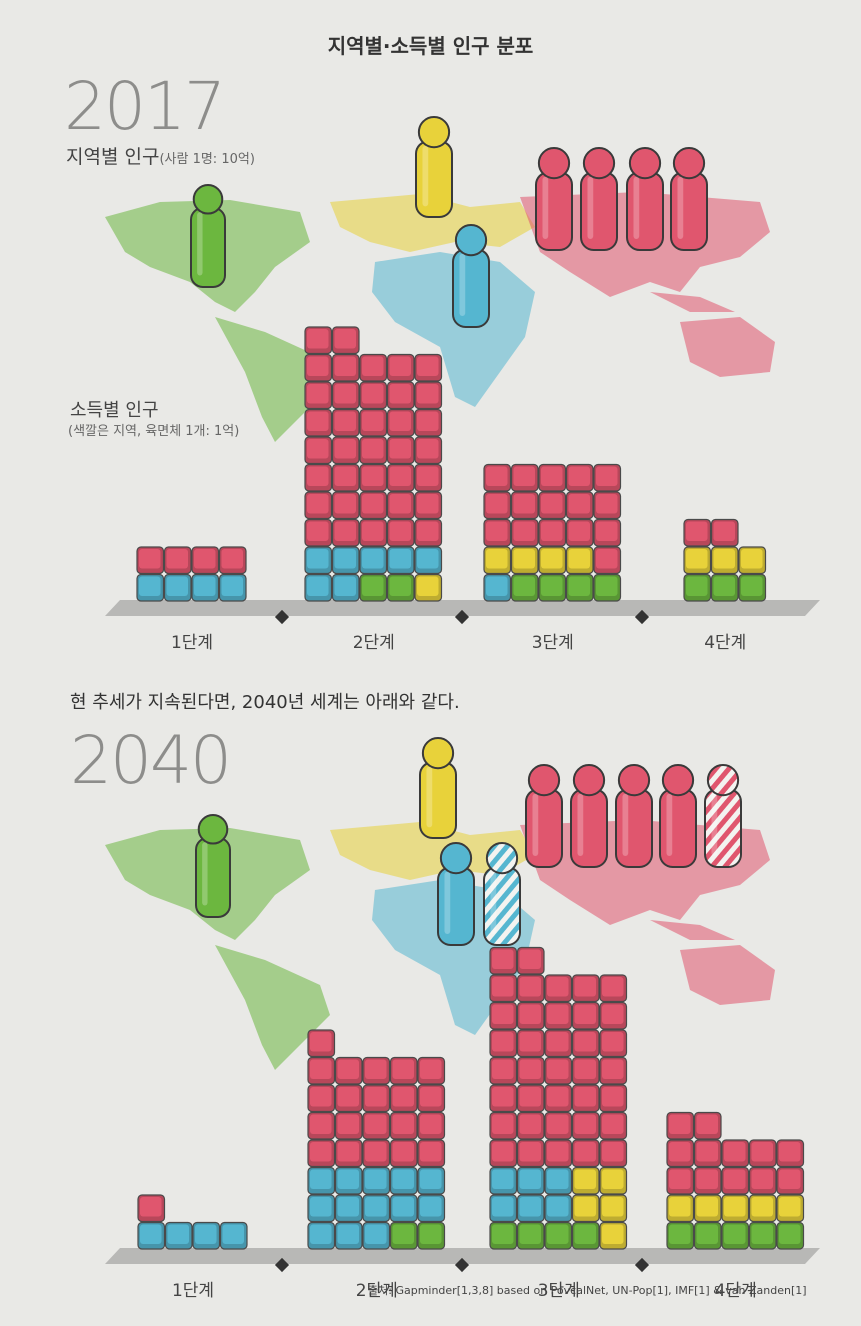 This screenshot has width=861, height=1326. What do you see at coordinates (113, 157) in the screenshot?
I see `map-label-text: 지역별 인구` at bounding box center [113, 157].